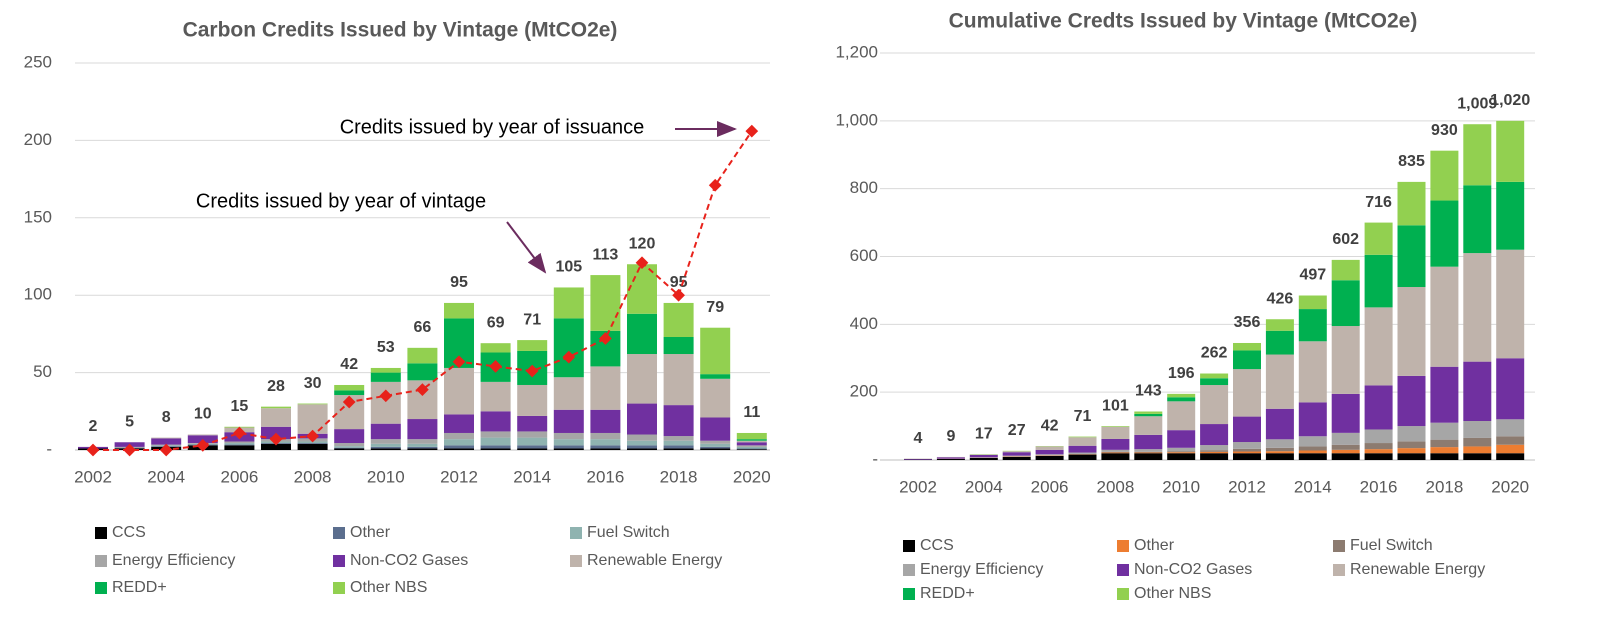 Image resolution: width=1600 pixels, height=634 pixels. I want to click on x-tick-label: 2002, so click(918, 486).